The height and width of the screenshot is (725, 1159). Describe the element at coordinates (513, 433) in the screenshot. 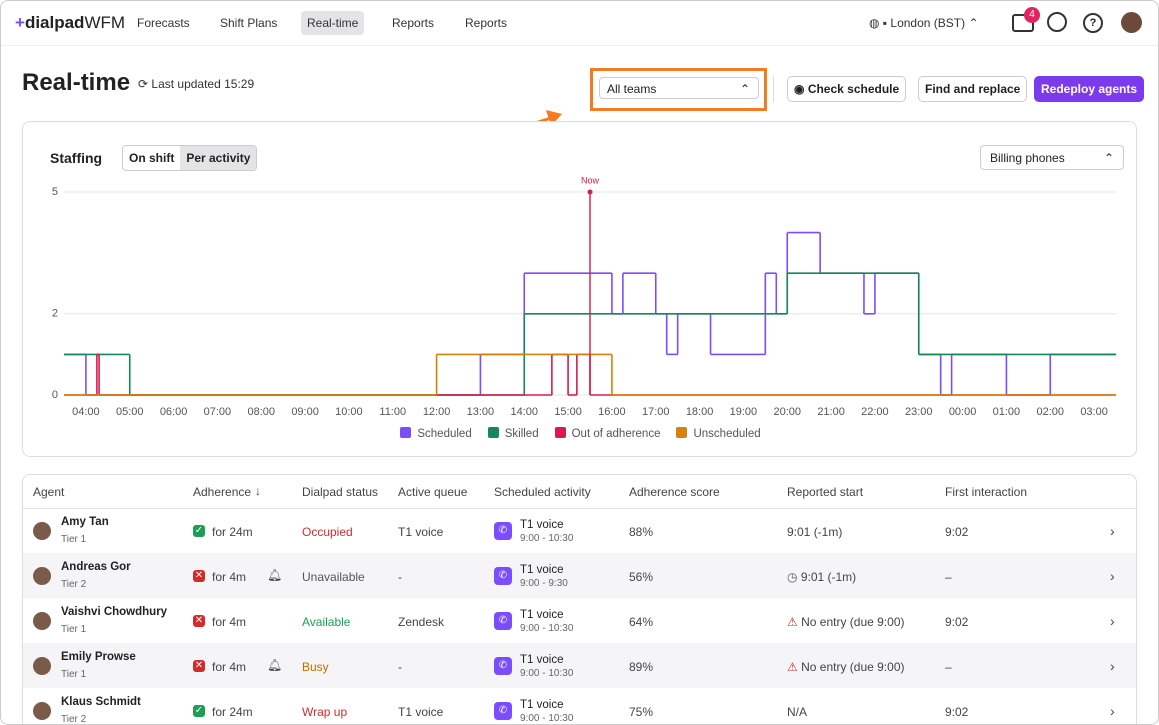

I see `legend-item: Skilled` at that location.